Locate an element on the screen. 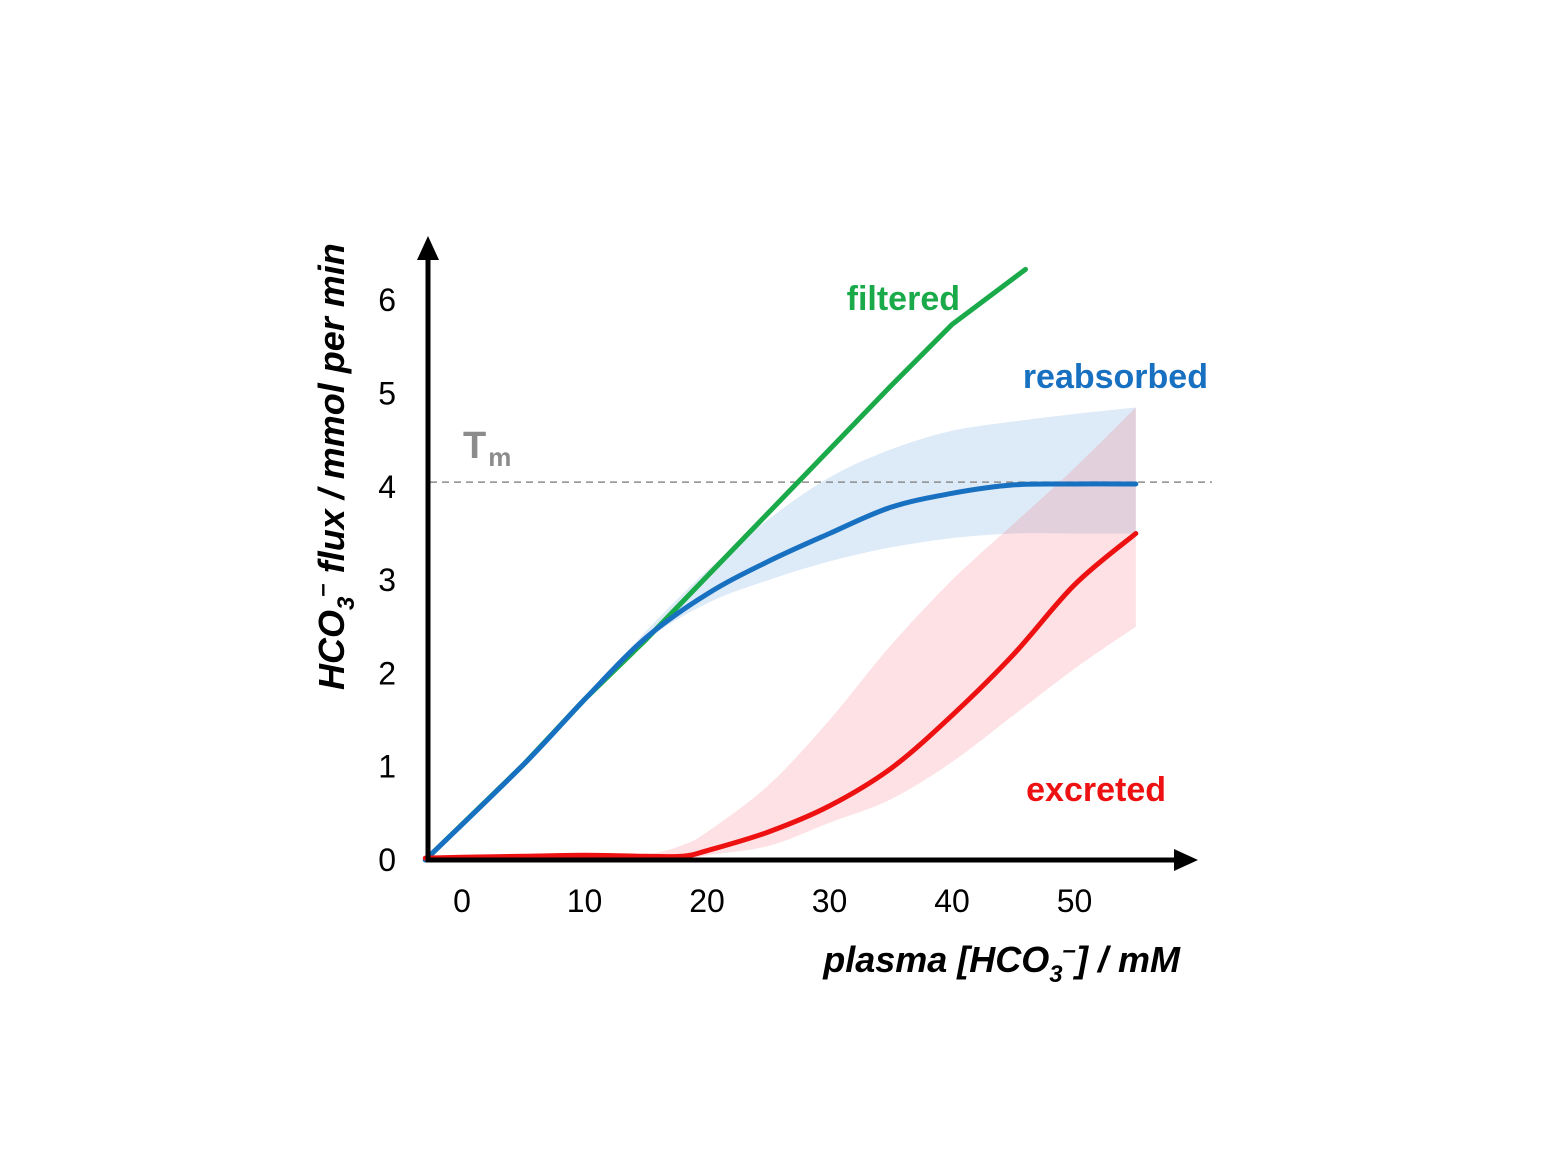  x-tick-label: 20 is located at coordinates (707, 901).